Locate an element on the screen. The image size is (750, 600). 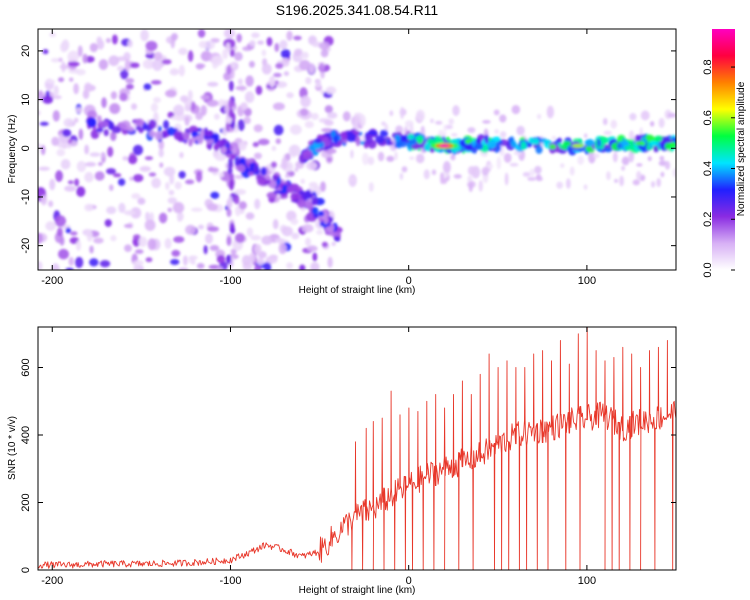
spectrogram-y-label: Frequency (Hz) is located at coordinates (12, 149).